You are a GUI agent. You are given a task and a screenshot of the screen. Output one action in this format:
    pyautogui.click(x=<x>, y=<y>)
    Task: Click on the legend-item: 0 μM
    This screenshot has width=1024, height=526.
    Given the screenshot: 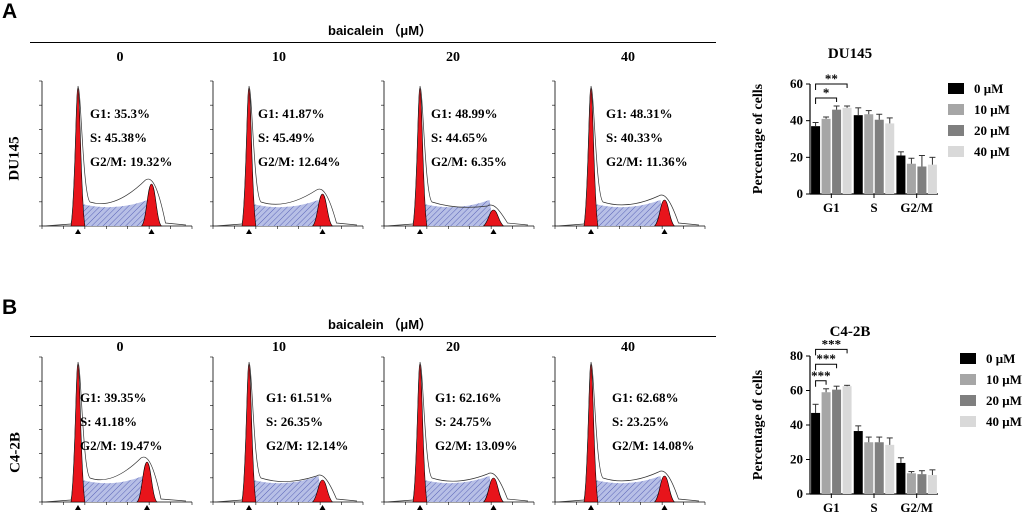 What is the action you would take?
    pyautogui.click(x=979, y=88)
    